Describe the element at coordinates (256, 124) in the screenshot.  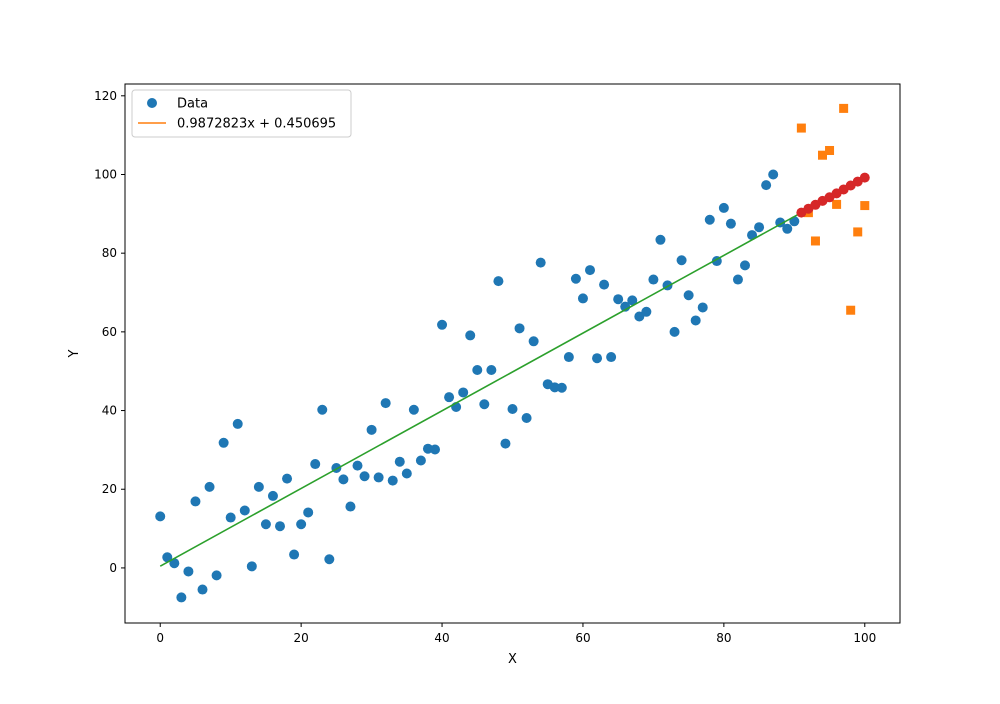
I see `legend-fit-label: 0.9872823x + 0.450695` at that location.